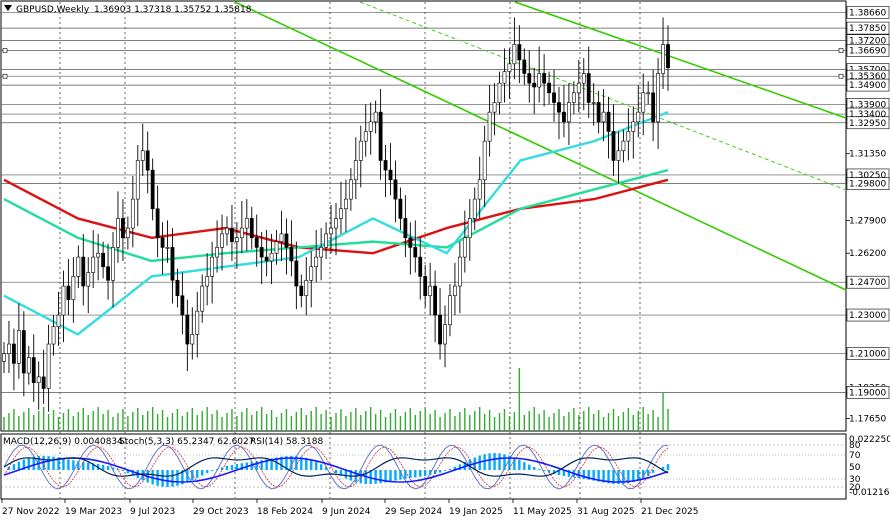 This screenshot has width=890, height=521. Describe the element at coordinates (867, 254) in the screenshot. I see `price-tick-label: 1.26200` at that location.